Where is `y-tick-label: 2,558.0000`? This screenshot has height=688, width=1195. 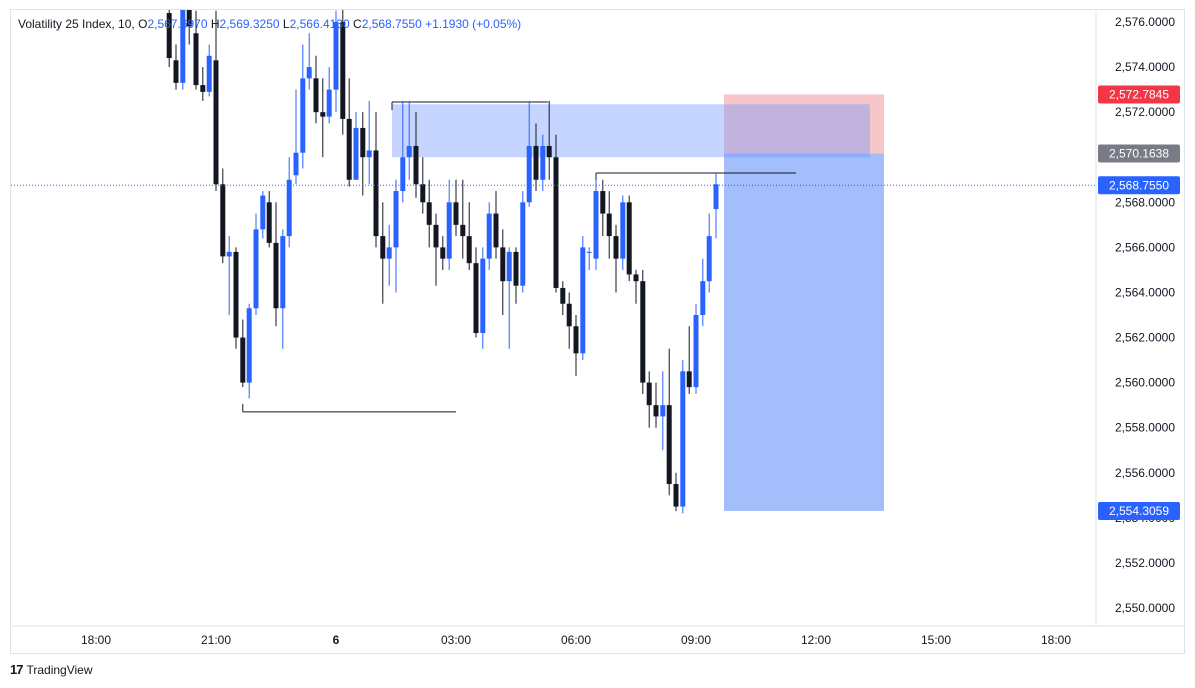 y-tick-label: 2,558.0000 is located at coordinates (1145, 428).